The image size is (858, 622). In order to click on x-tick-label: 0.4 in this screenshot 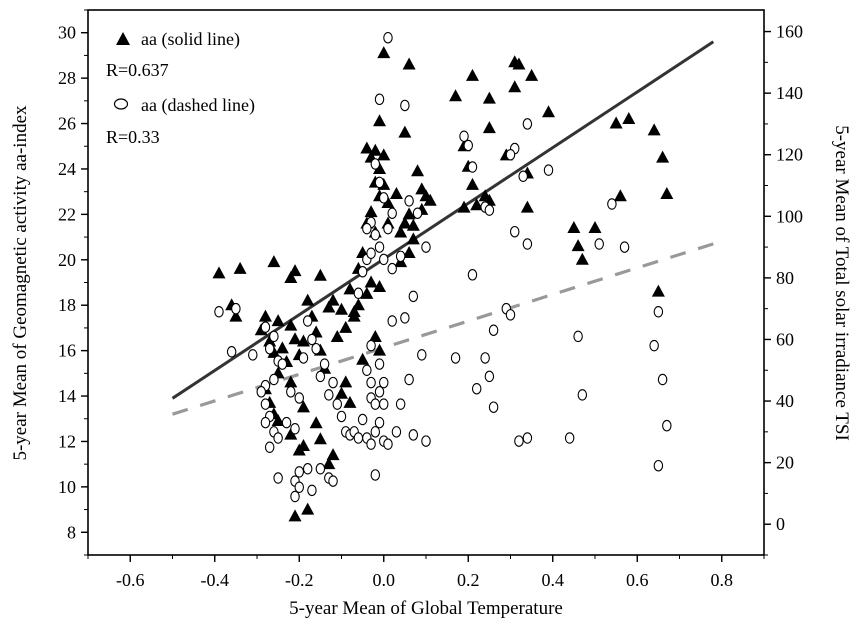, I will do `click(553, 580)`.